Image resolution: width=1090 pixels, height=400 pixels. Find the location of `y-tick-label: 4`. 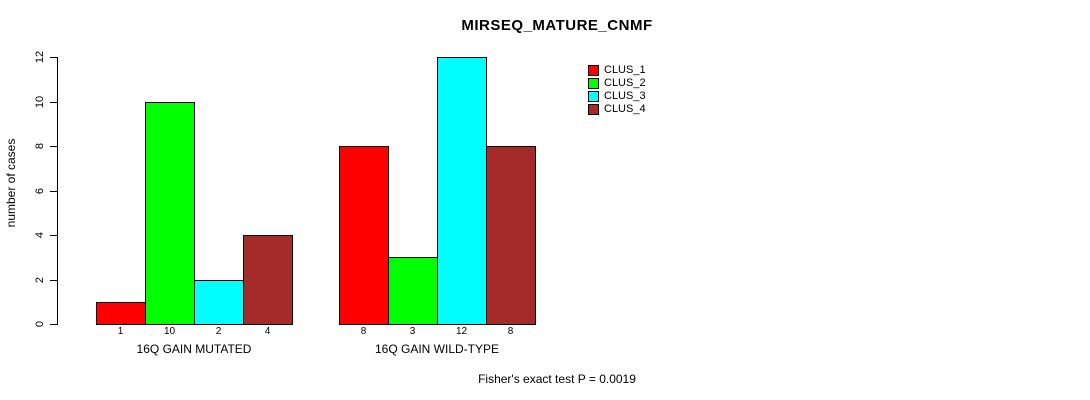

y-tick-label: 4 is located at coordinates (40, 235).